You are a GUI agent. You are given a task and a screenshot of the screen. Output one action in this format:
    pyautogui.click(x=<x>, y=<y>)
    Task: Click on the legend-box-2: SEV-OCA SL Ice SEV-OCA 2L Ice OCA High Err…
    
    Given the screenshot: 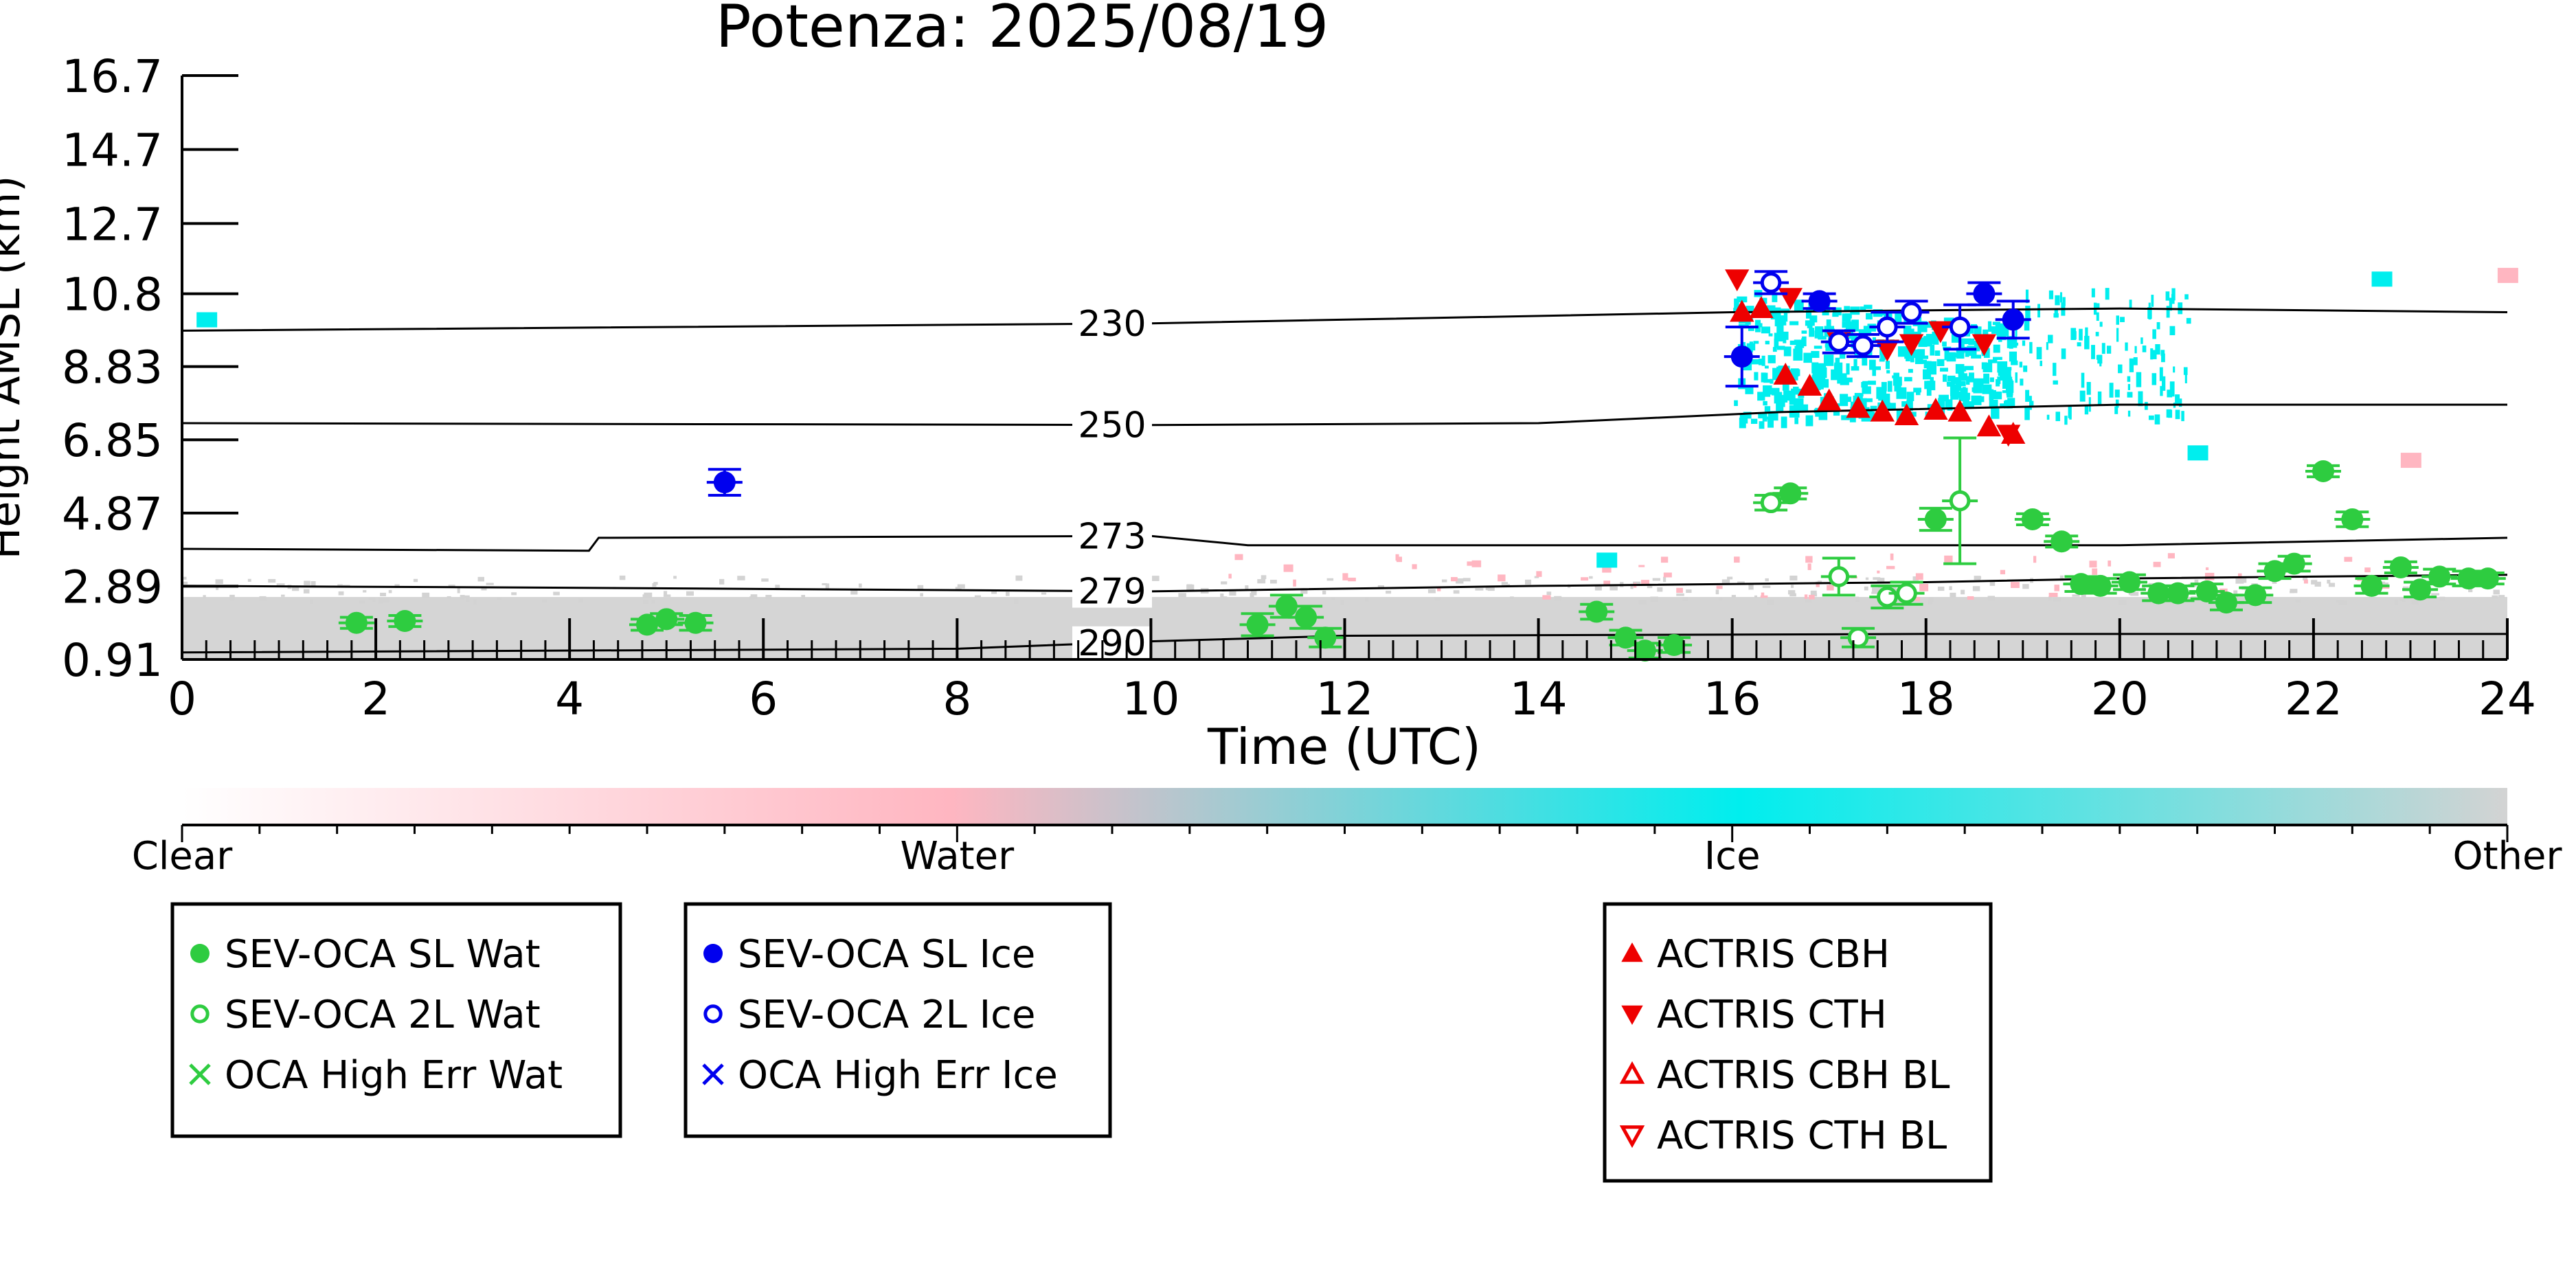 What is the action you would take?
    pyautogui.click(x=897, y=1020)
    